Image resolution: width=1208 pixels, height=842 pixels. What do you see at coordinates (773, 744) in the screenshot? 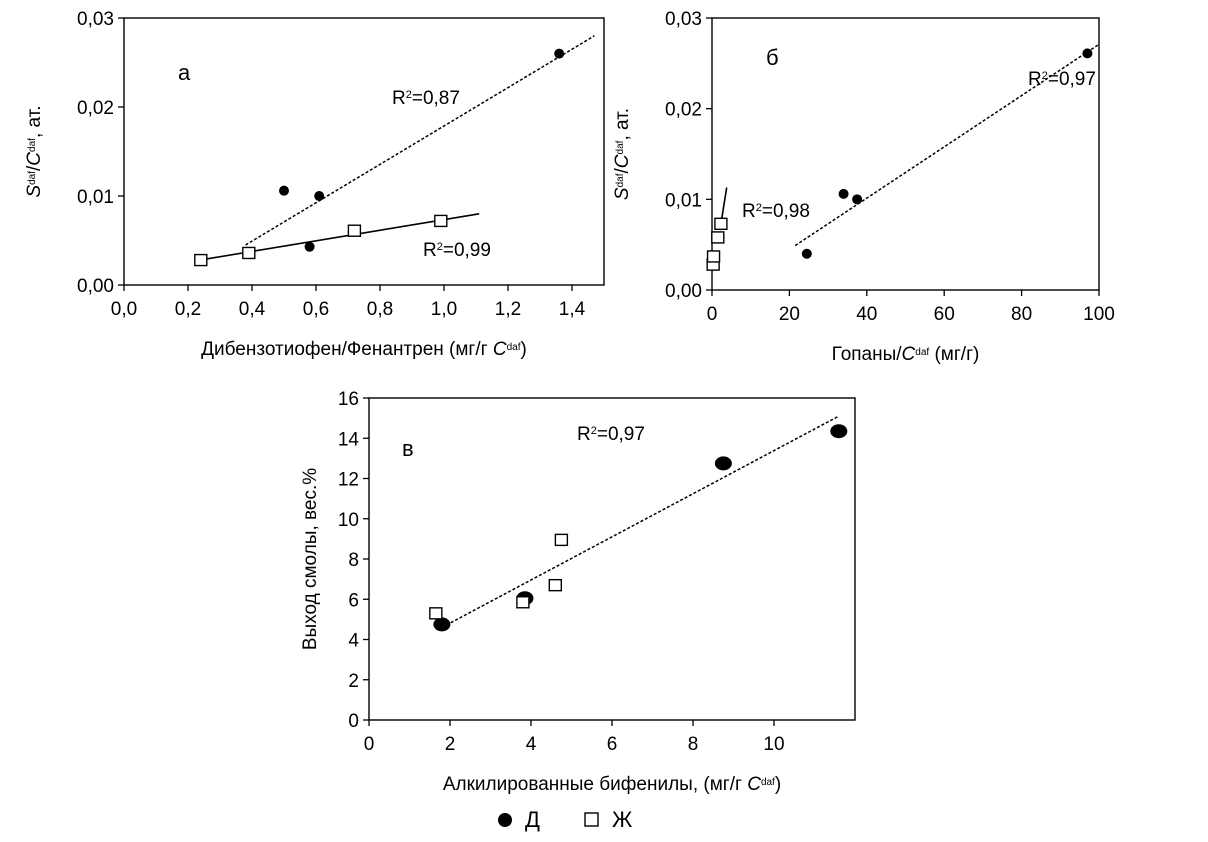
I see `x-tick-label: 10` at bounding box center [773, 744].